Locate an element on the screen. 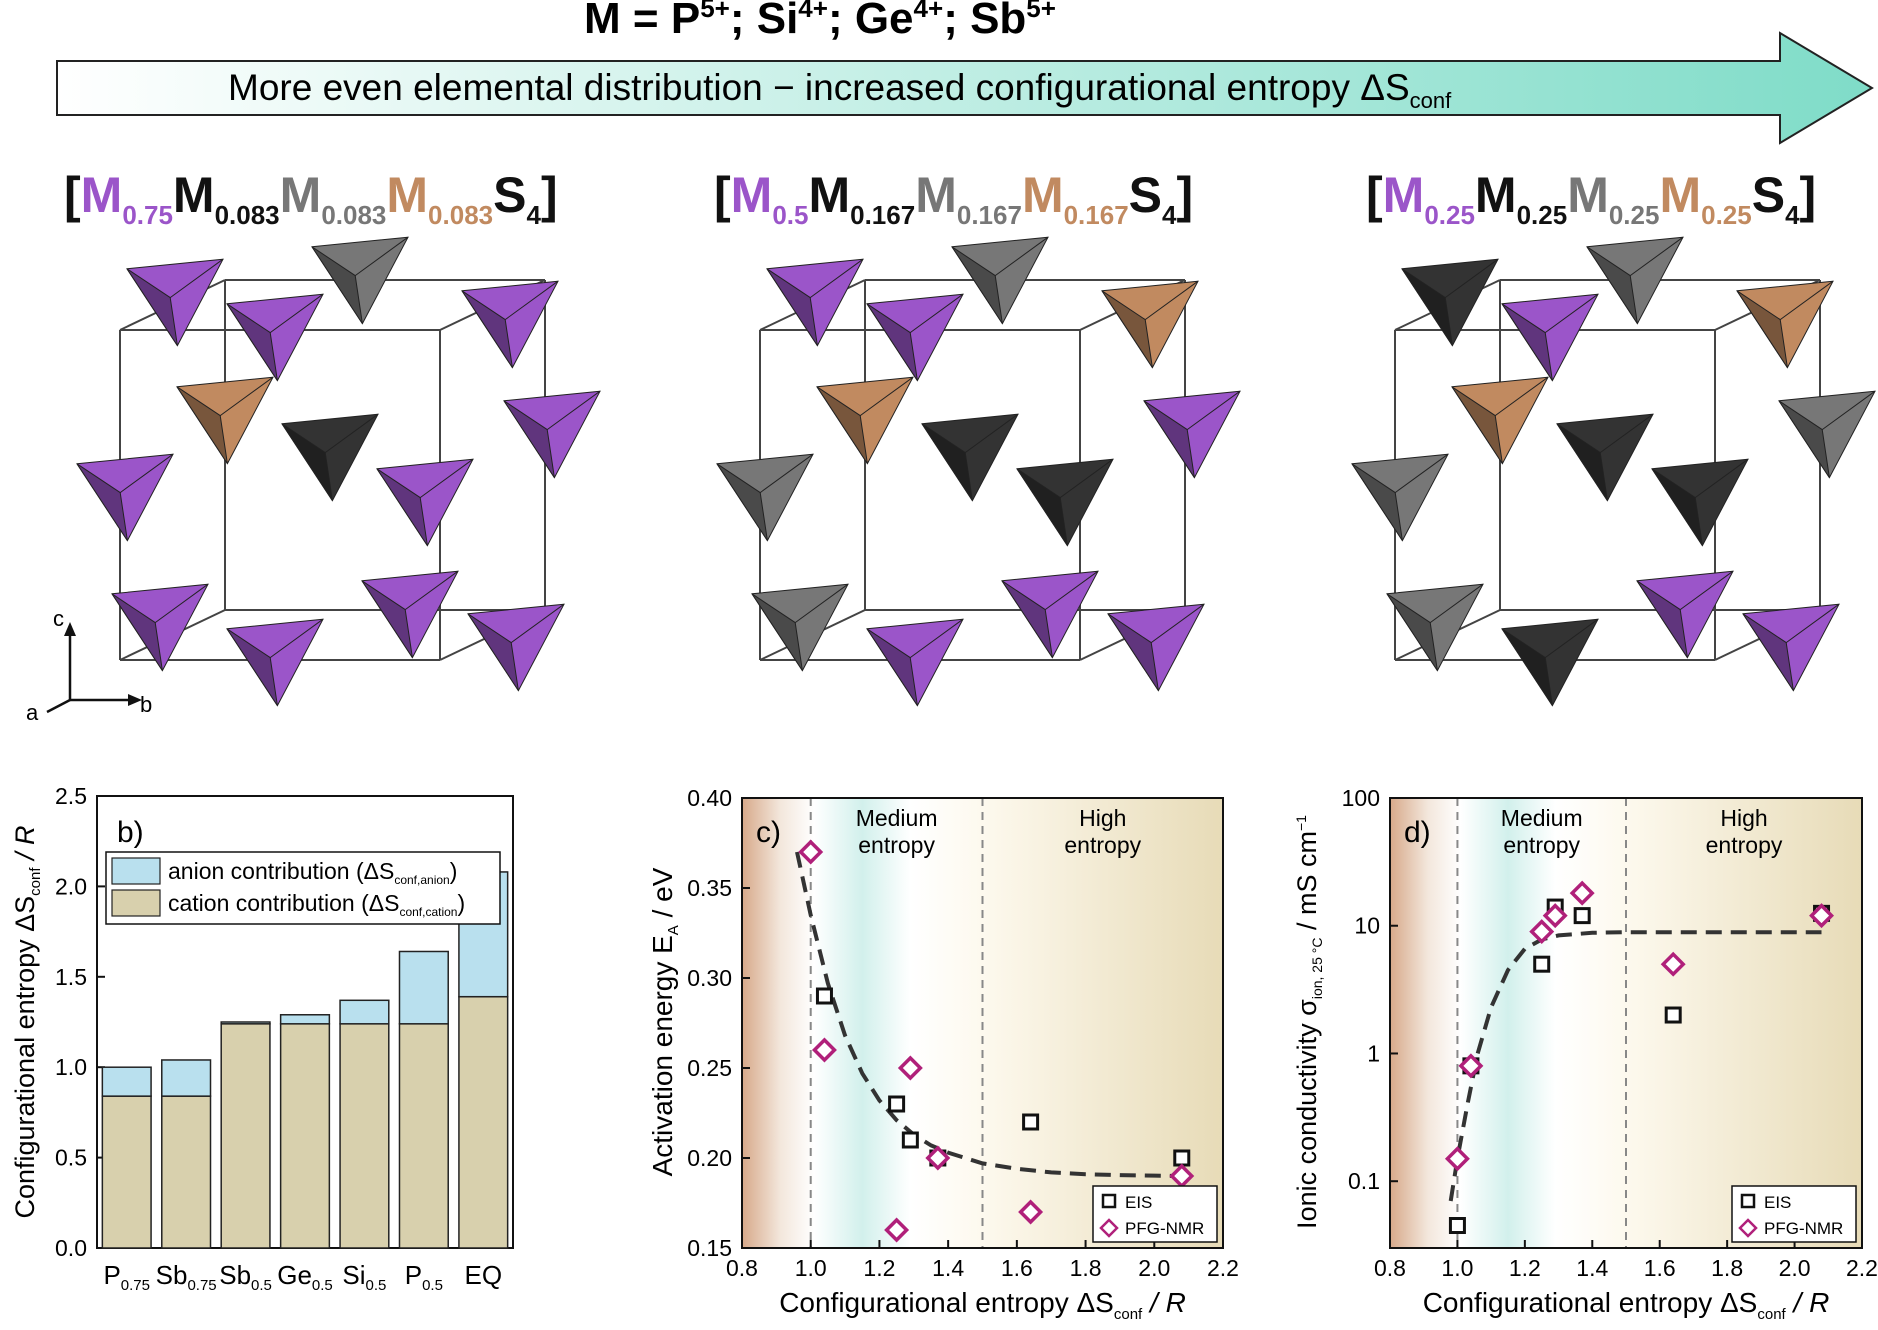  x-label-text: Configurational entropy ΔS is located at coordinates (946, 1302).